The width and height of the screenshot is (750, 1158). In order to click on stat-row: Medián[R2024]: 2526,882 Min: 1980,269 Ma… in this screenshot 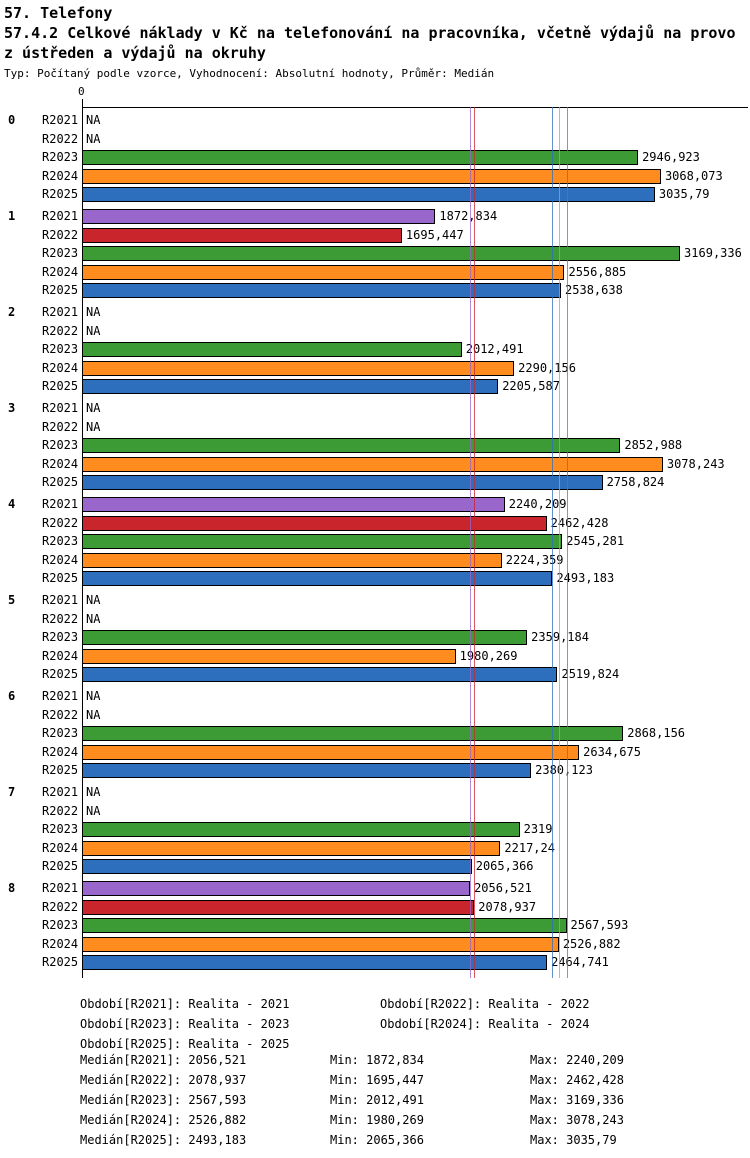, I will do `click(375, 1123)`.